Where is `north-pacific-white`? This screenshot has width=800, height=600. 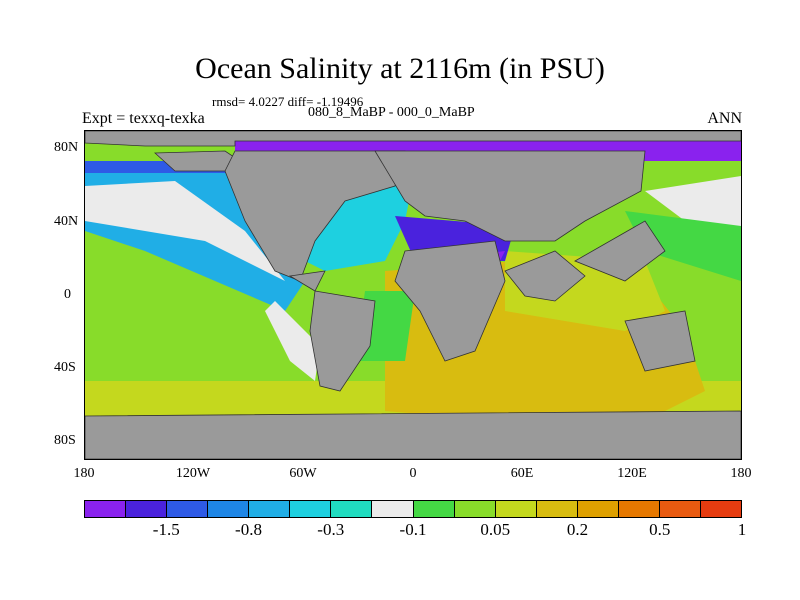
north-pacific-white is located at coordinates (185, 231).